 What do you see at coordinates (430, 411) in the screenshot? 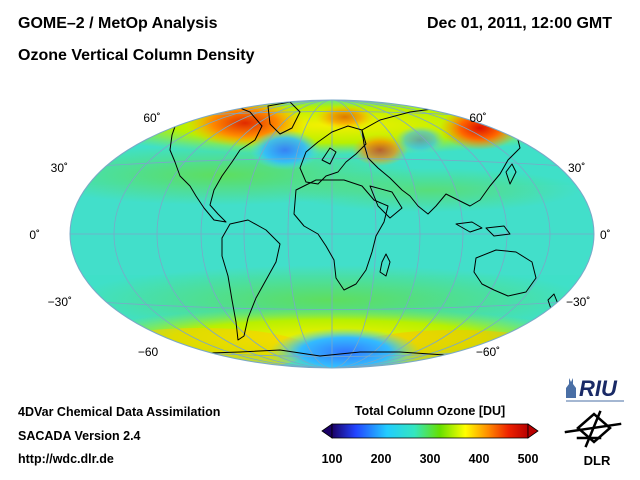
I see `colorbar-title: Total Column Ozone [DU]` at bounding box center [430, 411].